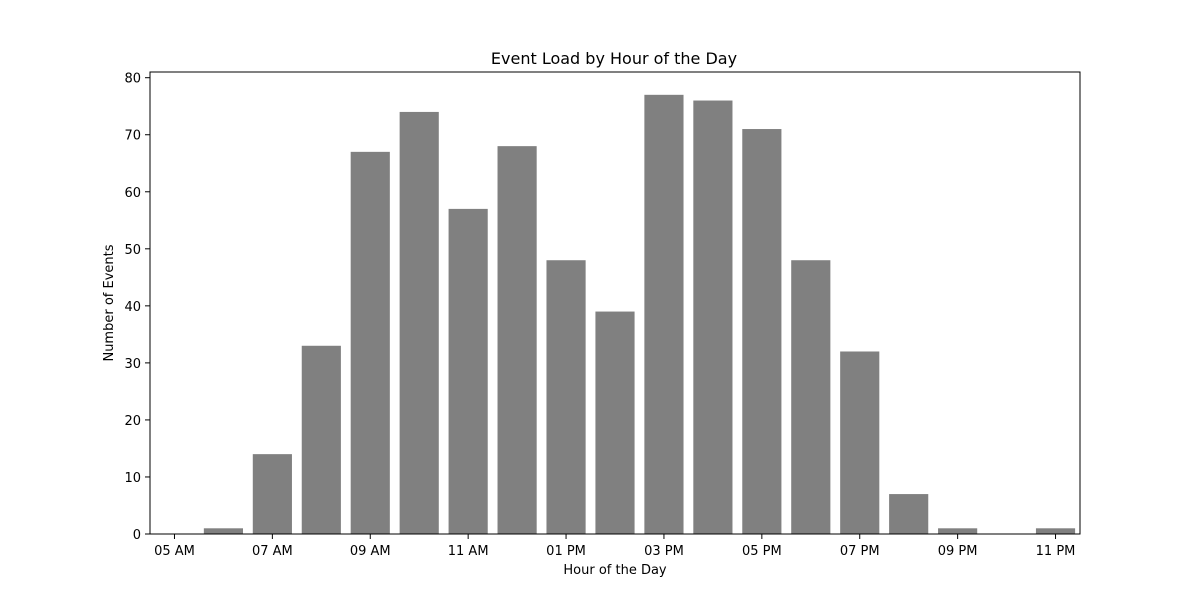 This screenshot has height=600, width=1200. Describe the element at coordinates (860, 551) in the screenshot. I see `x-tick-label: 07 PM` at that location.